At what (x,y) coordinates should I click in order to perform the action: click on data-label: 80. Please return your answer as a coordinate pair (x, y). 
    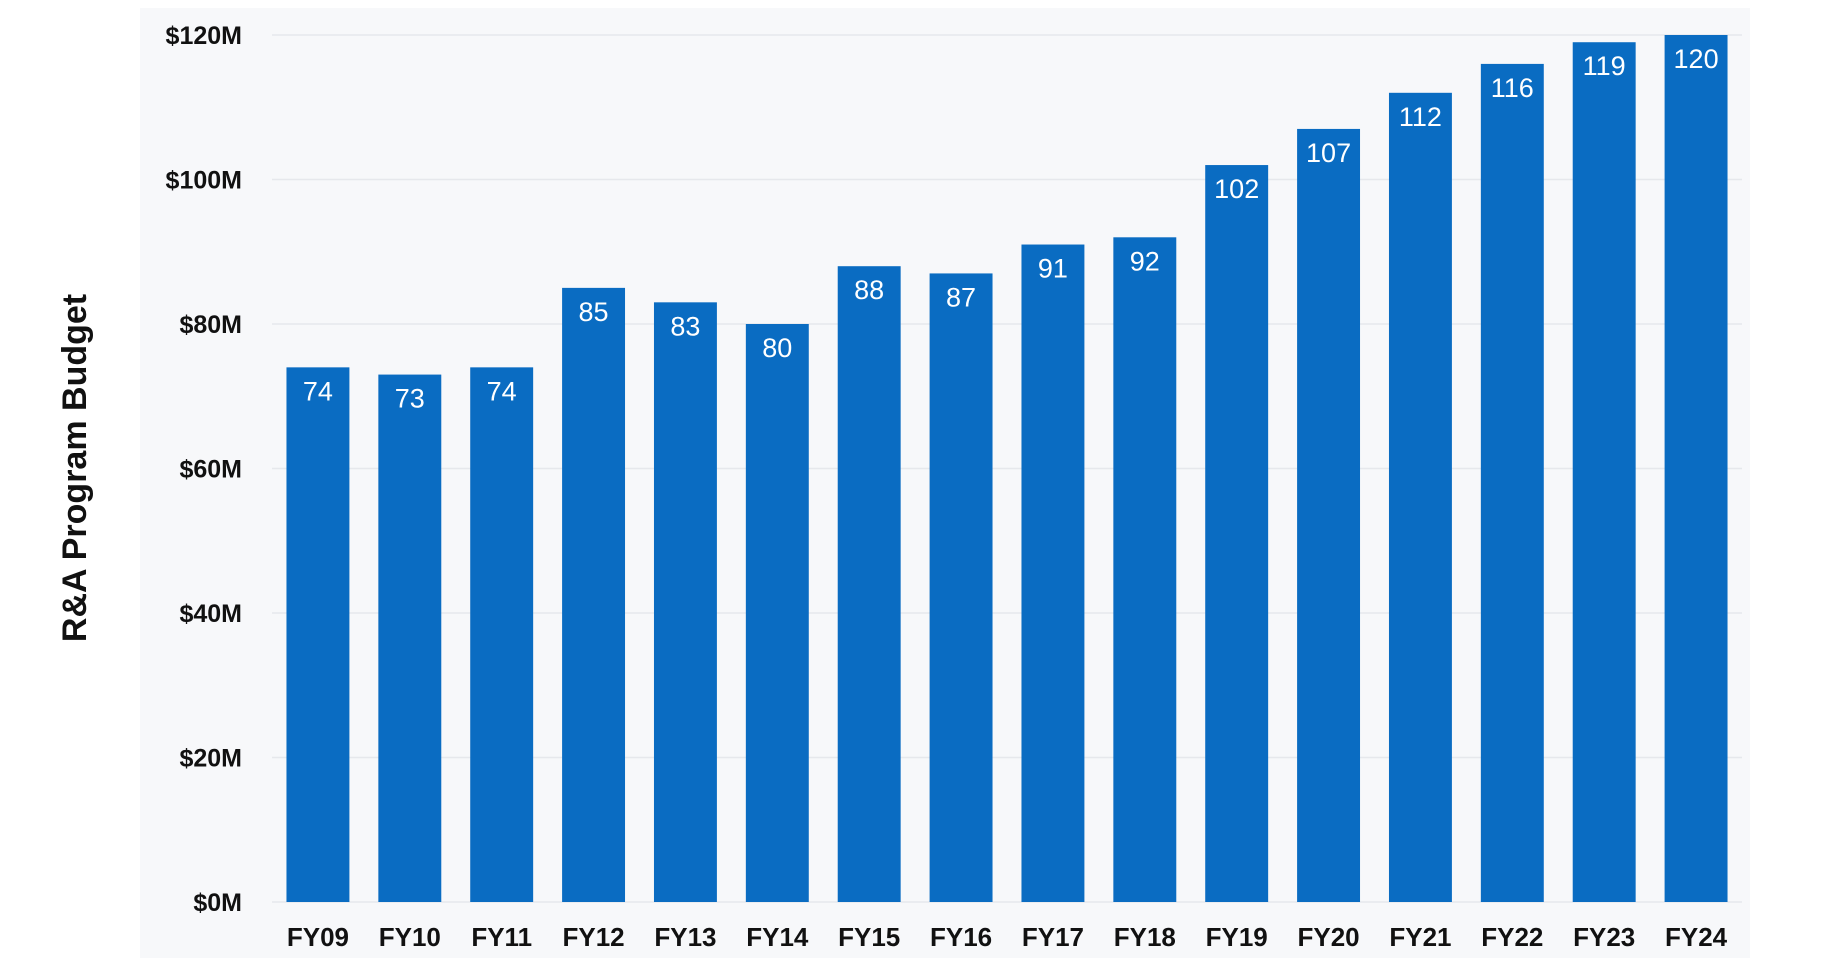
    Looking at the image, I should click on (777, 348).